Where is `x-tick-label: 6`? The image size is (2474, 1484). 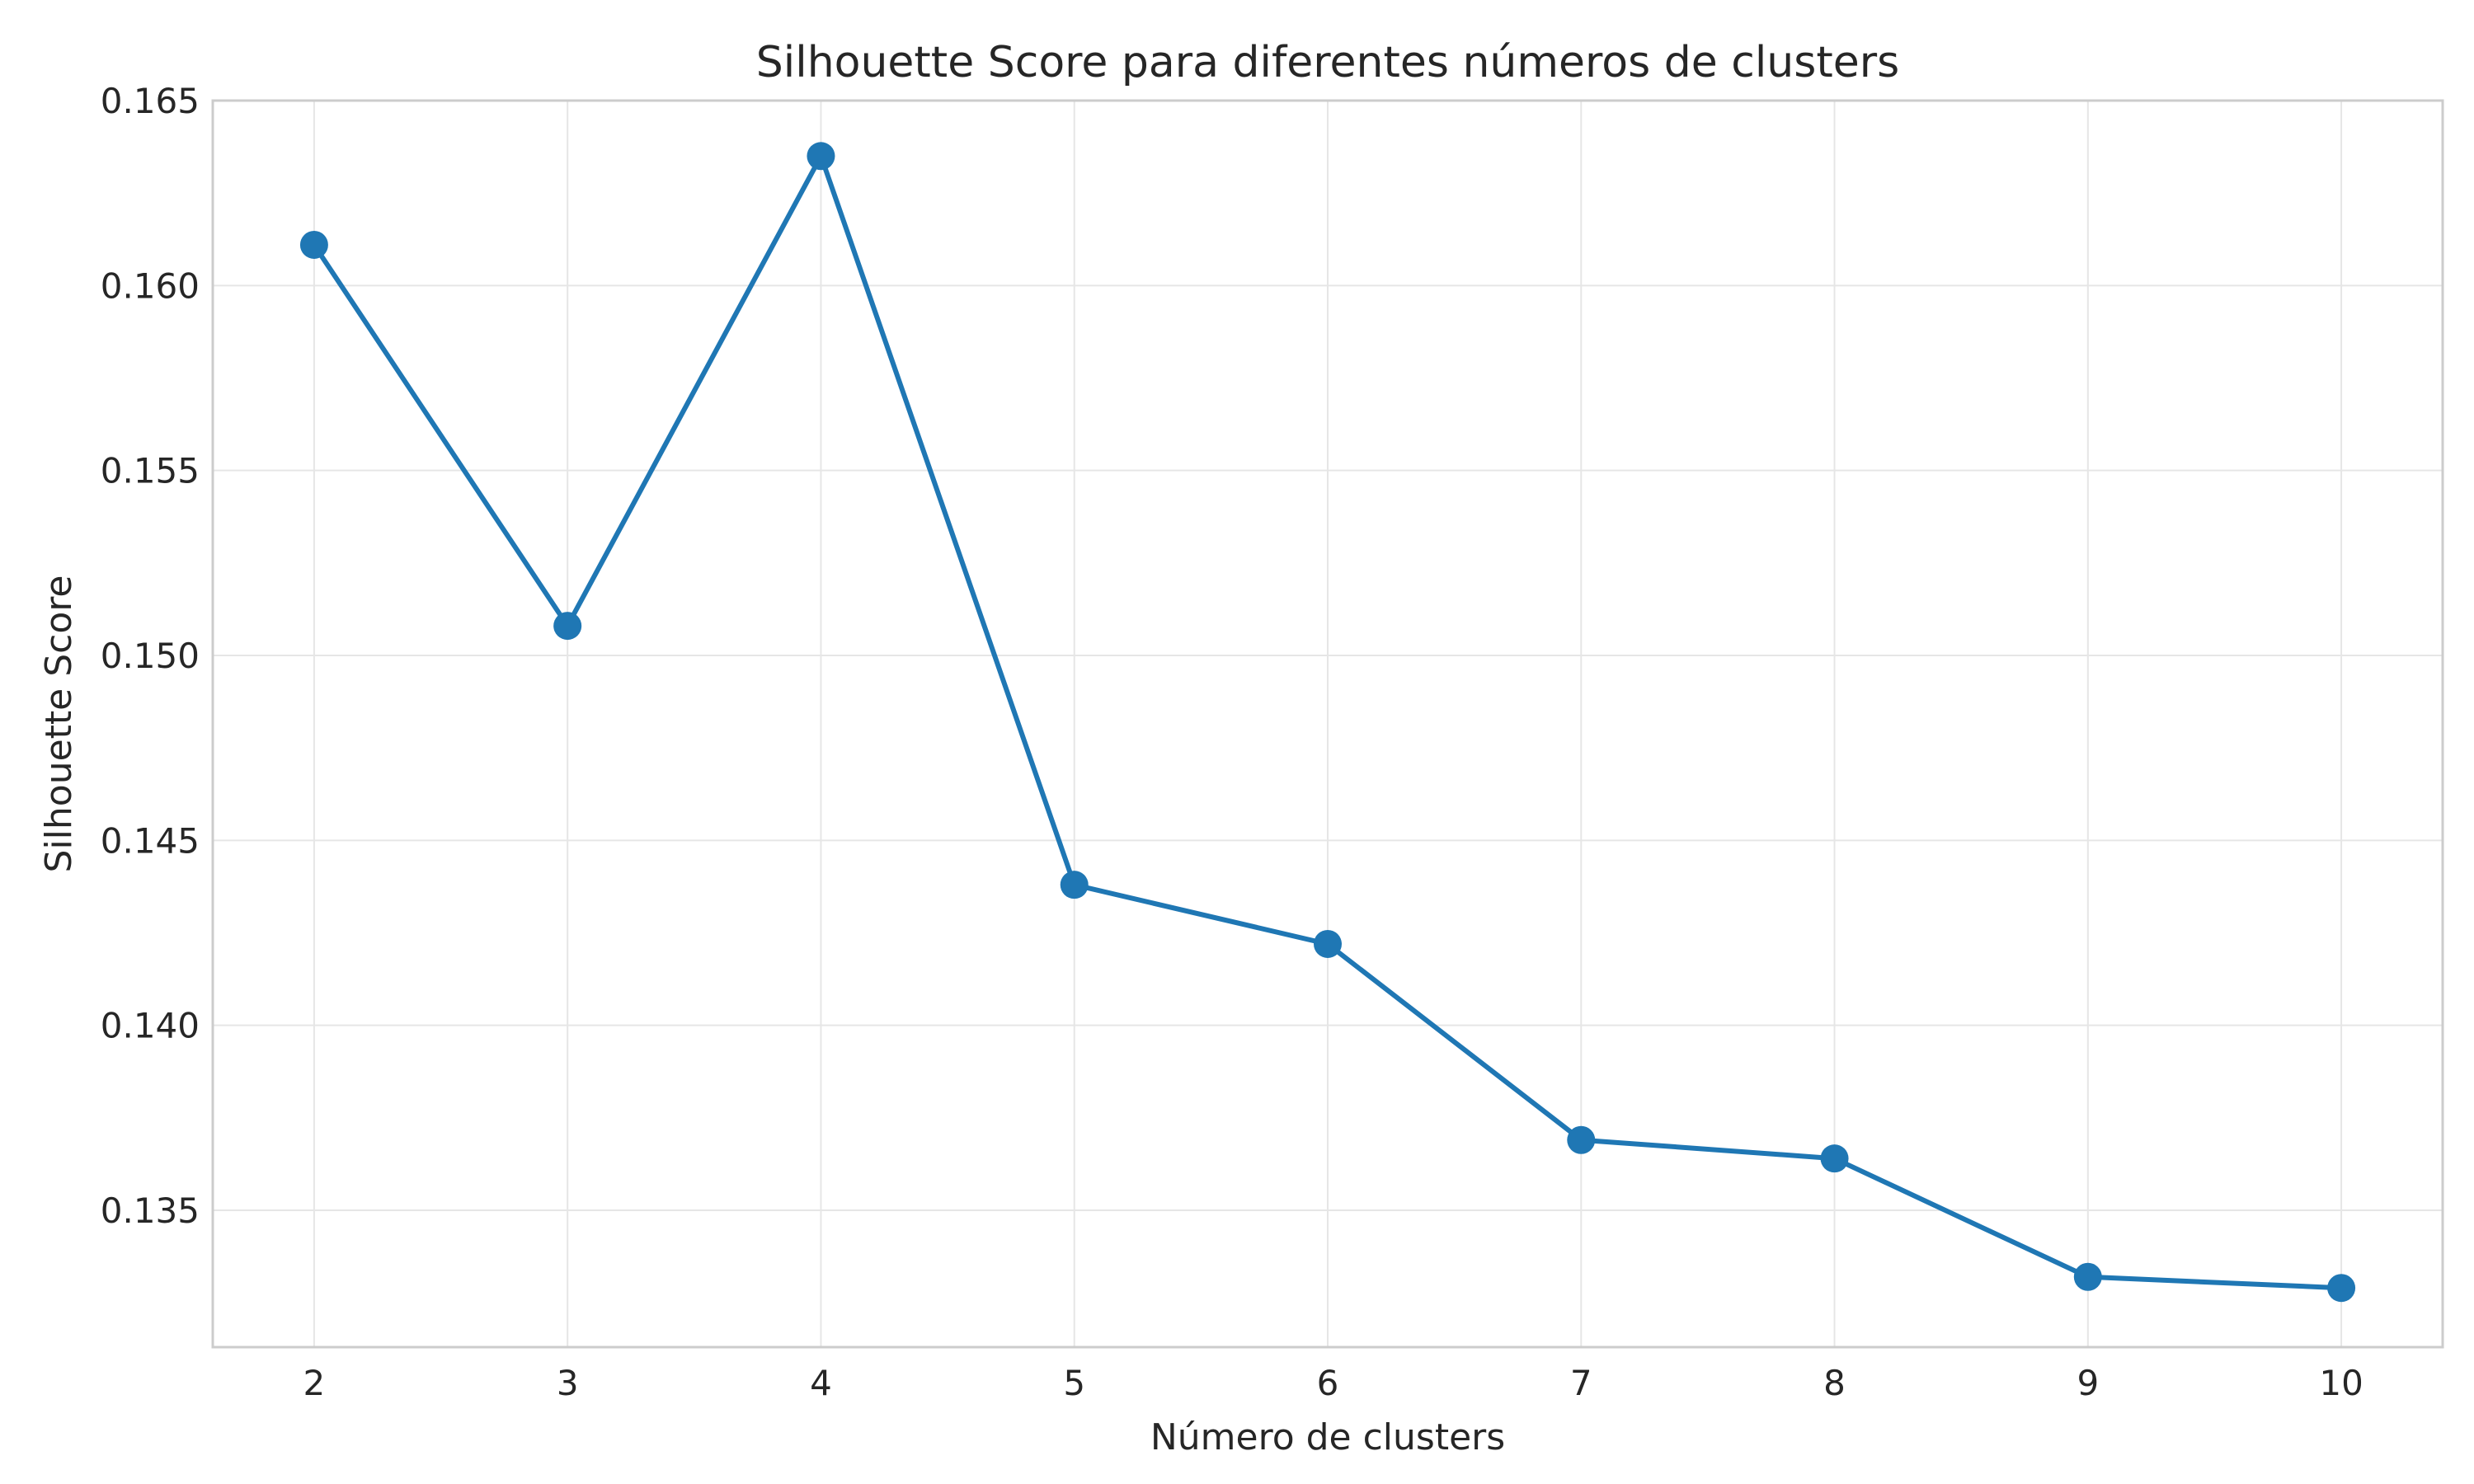 x-tick-label: 6 is located at coordinates (1328, 1383).